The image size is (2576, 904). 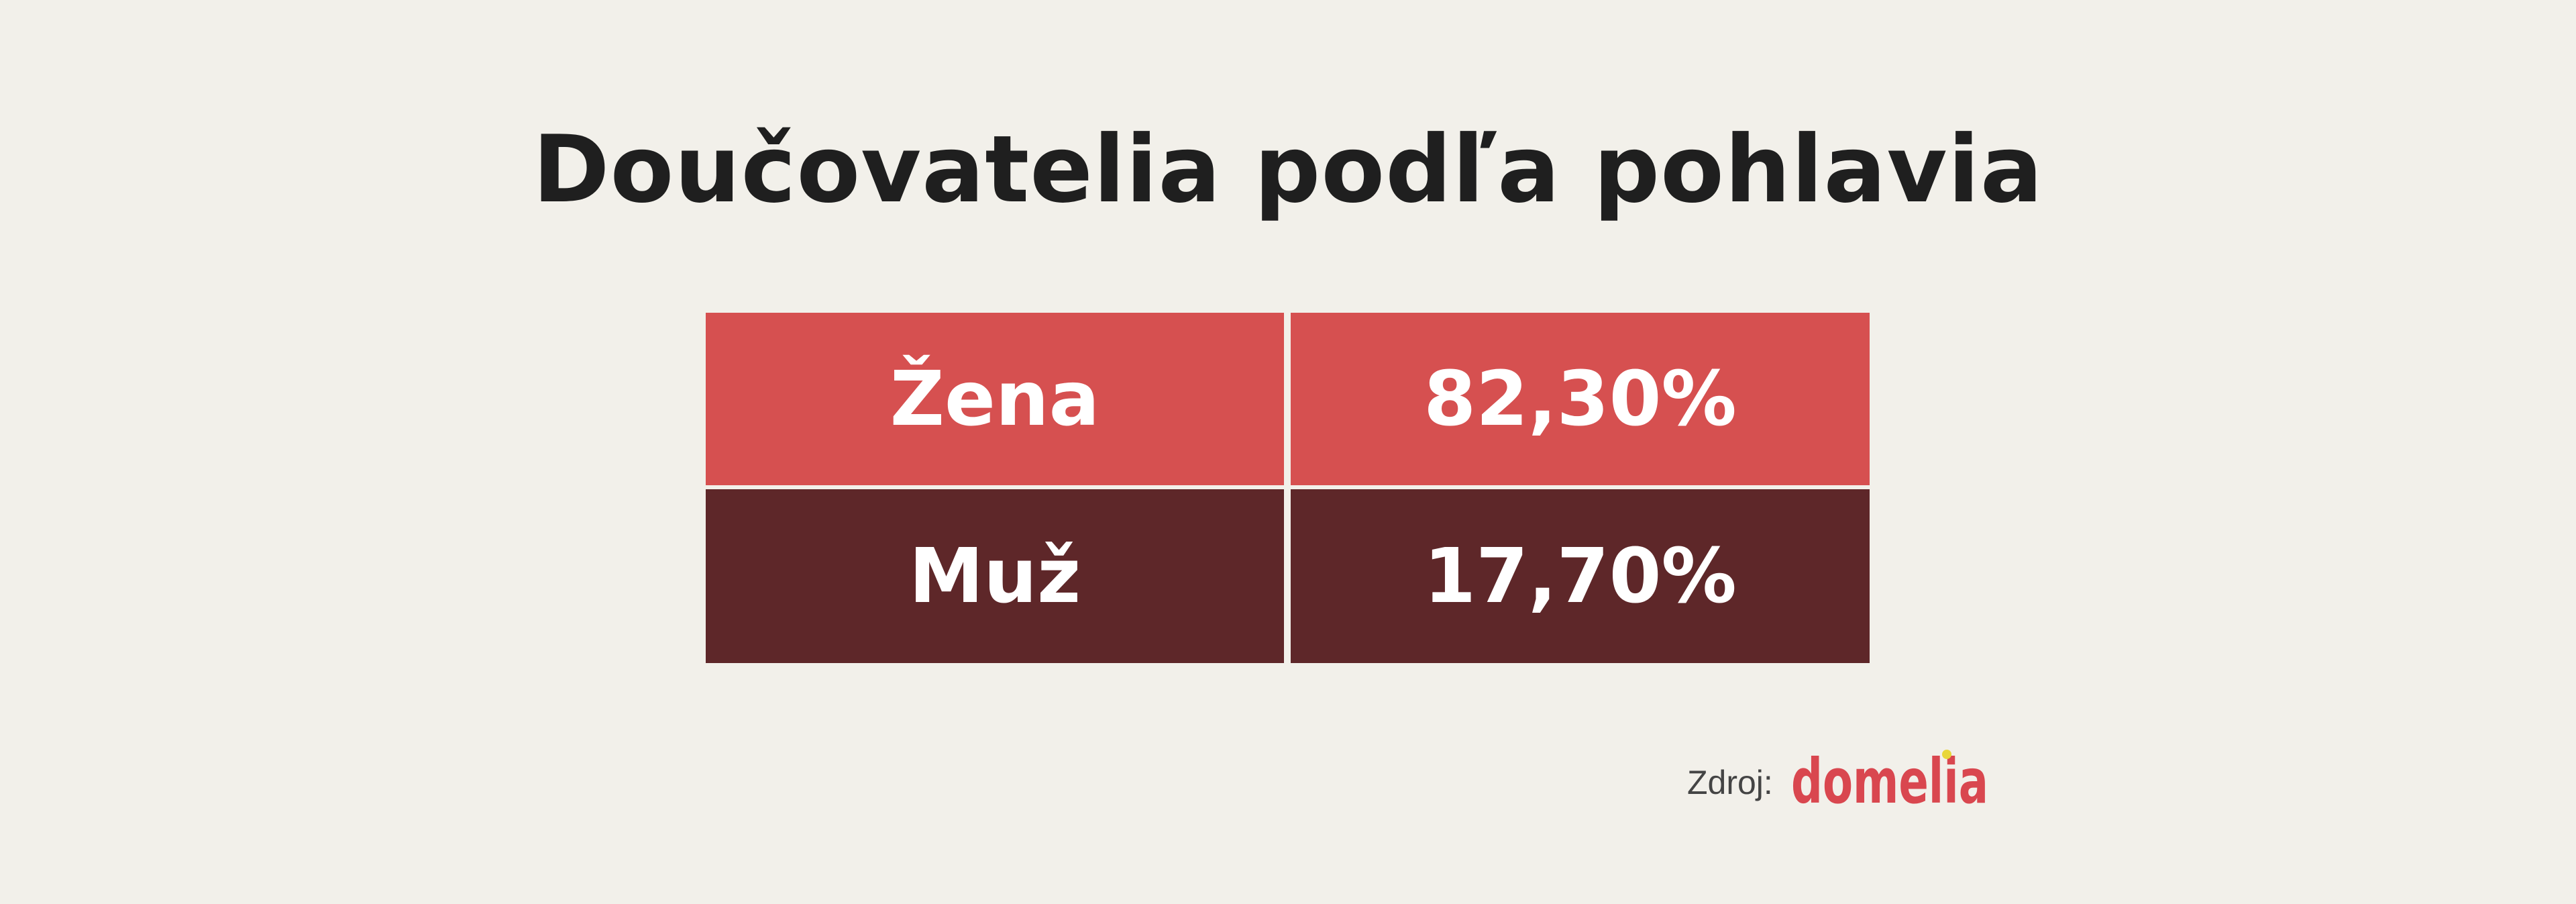 What do you see at coordinates (1580, 399) in the screenshot?
I see `table-row-value: 82,30%` at bounding box center [1580, 399].